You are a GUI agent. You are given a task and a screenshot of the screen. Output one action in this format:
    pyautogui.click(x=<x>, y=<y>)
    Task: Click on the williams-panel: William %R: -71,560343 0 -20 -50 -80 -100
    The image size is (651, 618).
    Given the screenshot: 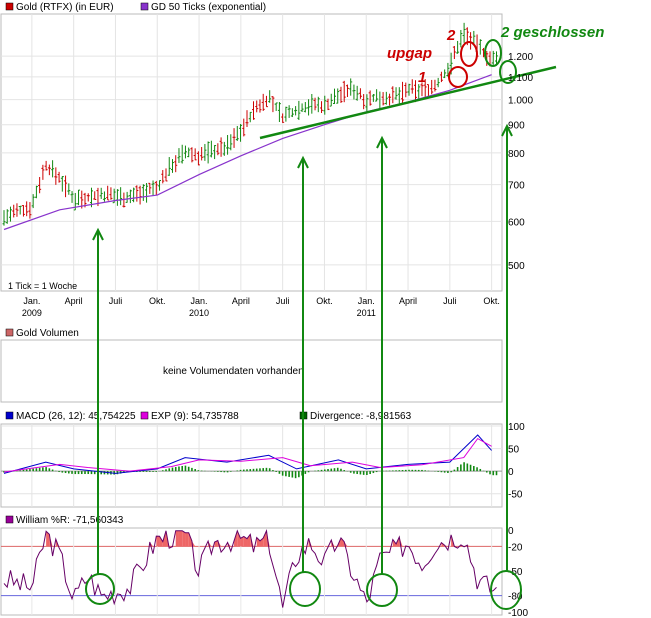 What is the action you would take?
    pyautogui.click(x=264, y=566)
    